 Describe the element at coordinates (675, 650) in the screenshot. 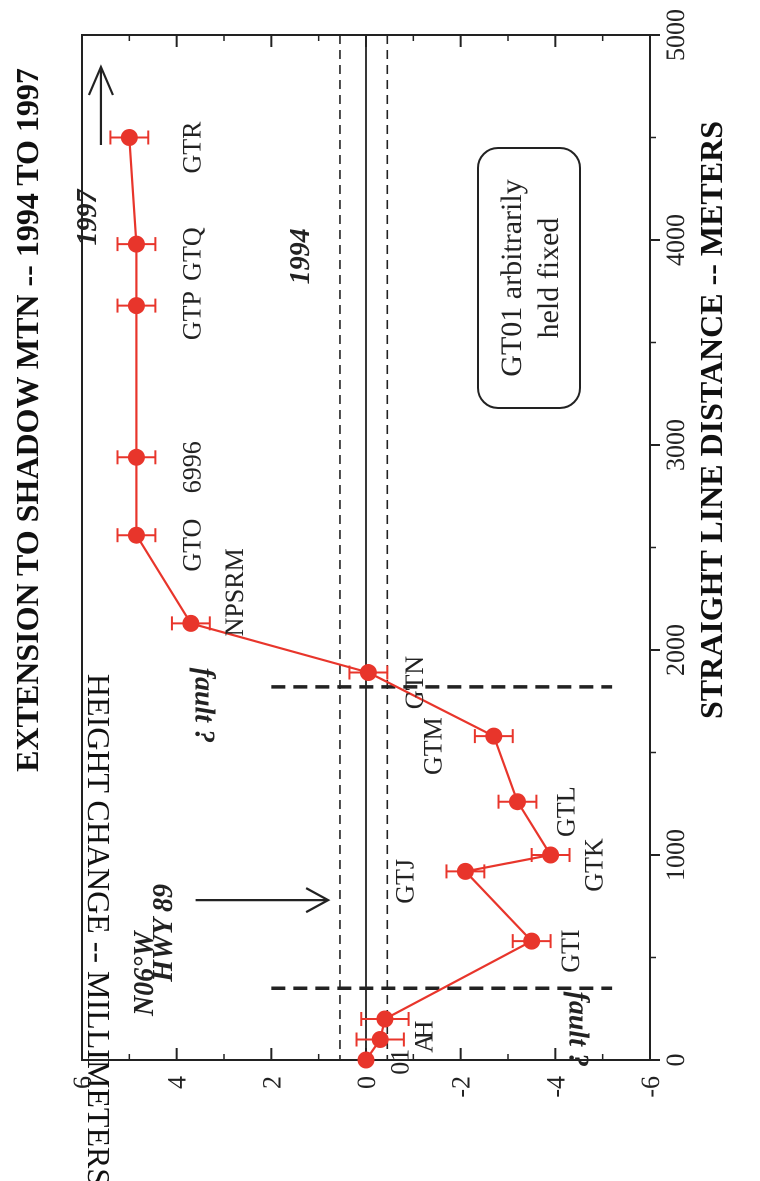

I see `x-tick-label: 2000` at that location.